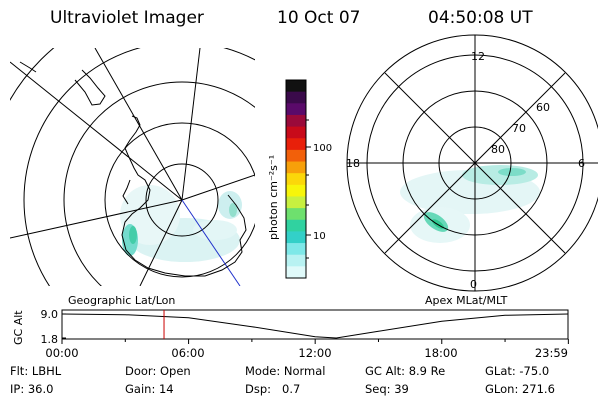 This screenshot has height=400, width=600. I want to click on status-gain: Gain: 14, so click(149, 389).